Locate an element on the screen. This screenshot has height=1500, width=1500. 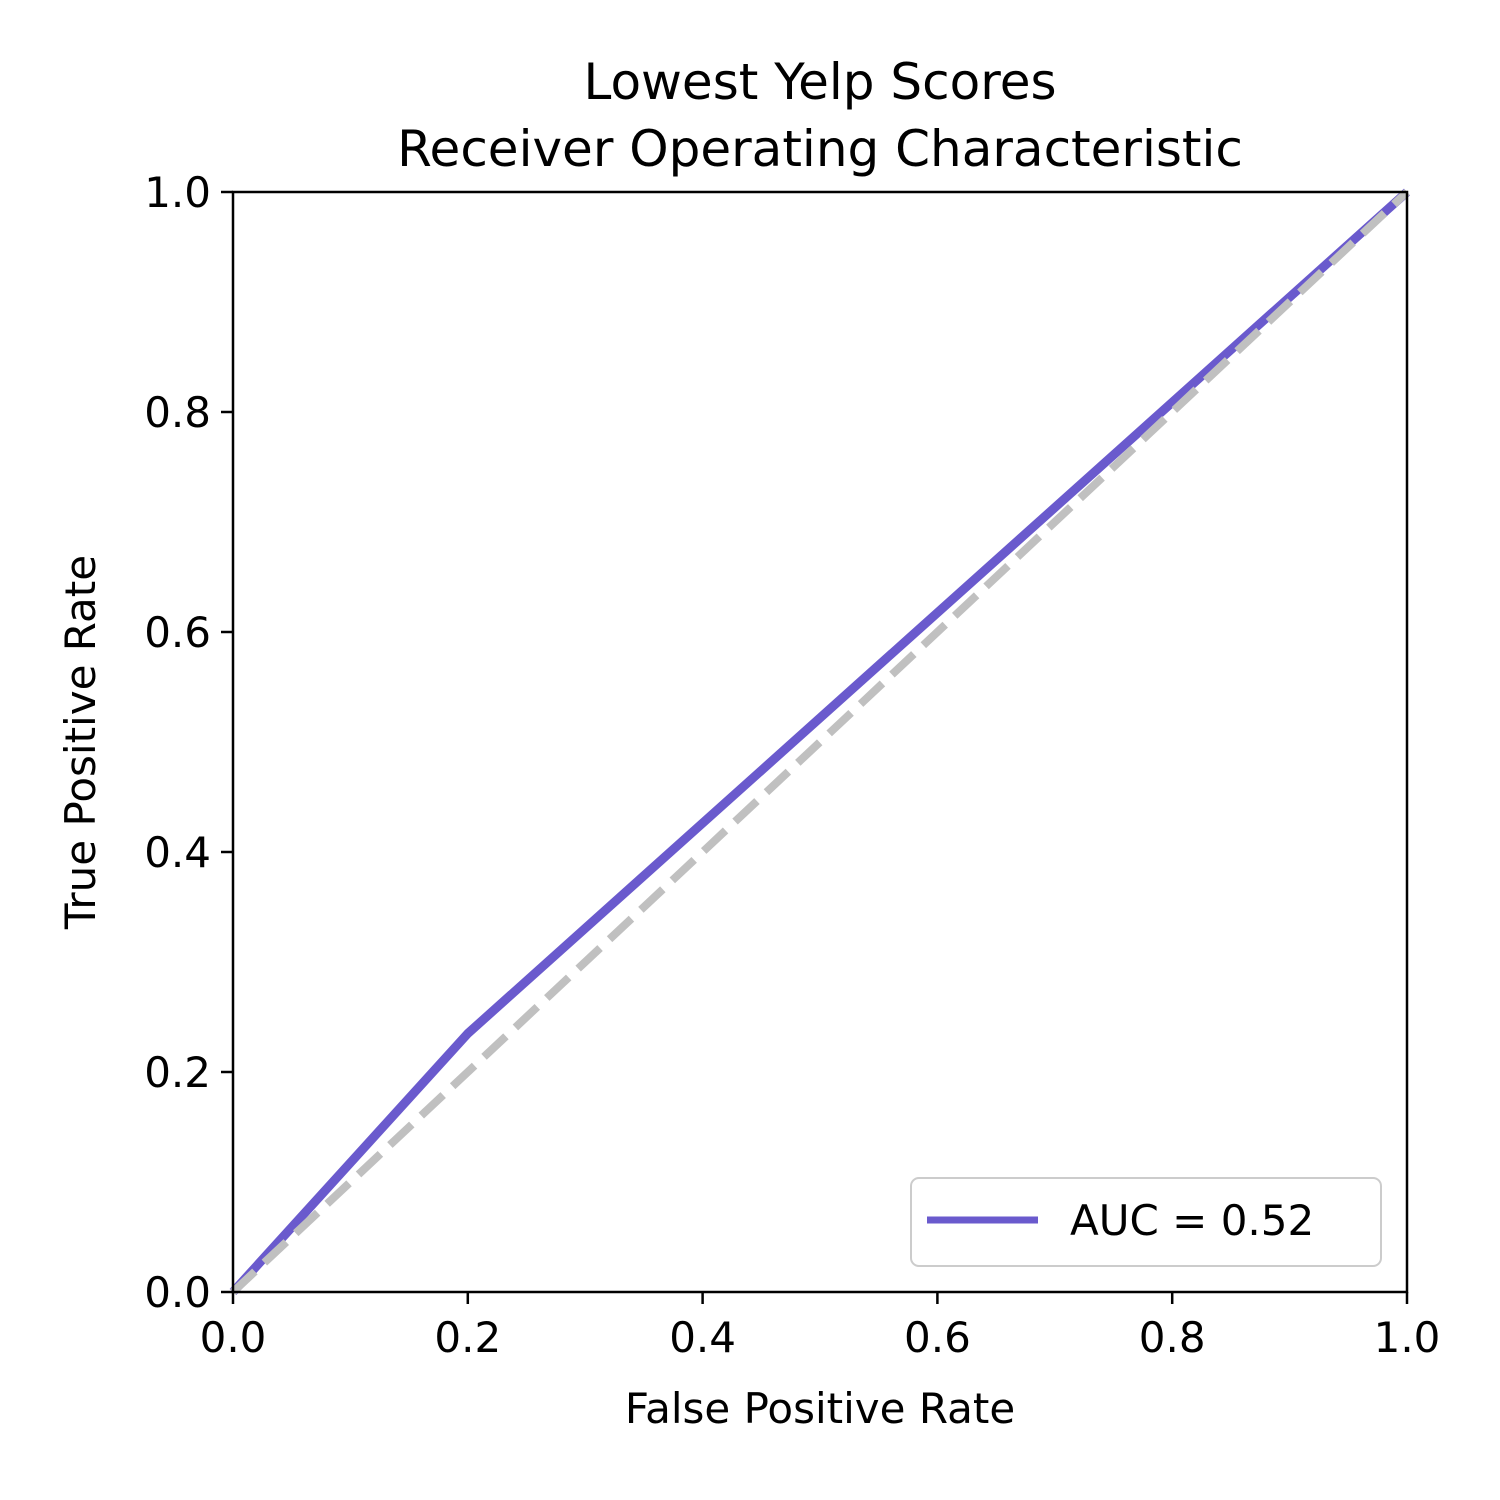
y-tick-label: 0.4 is located at coordinates (177, 852).